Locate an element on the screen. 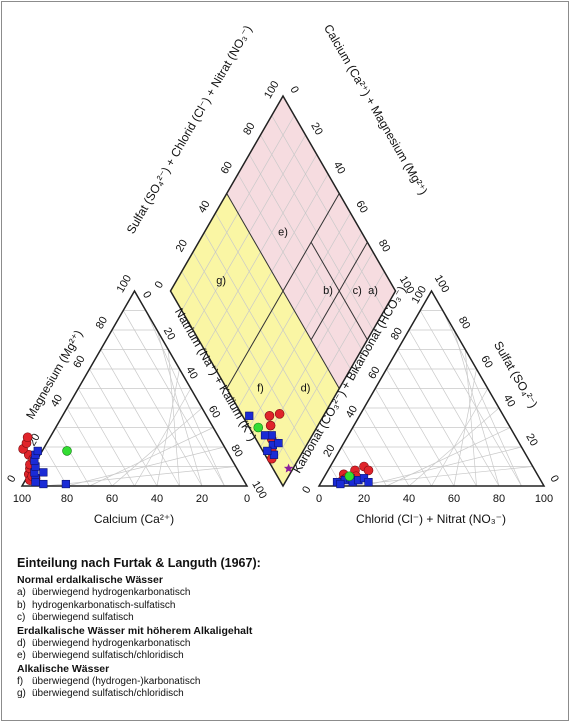 The image size is (570, 722). region-label: c) is located at coordinates (357, 291).